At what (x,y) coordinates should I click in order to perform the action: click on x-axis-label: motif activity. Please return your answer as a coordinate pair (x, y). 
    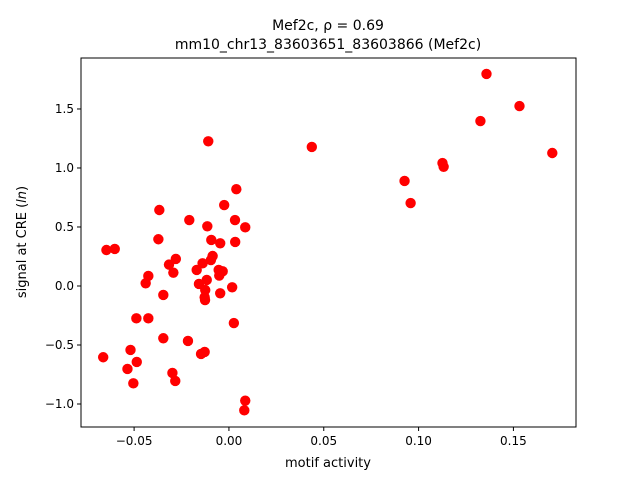
    Looking at the image, I should click on (328, 463).